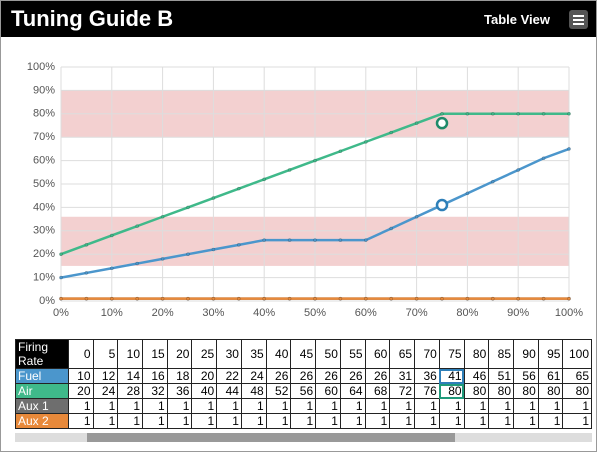  I want to click on cell: 55, so click(352, 354).